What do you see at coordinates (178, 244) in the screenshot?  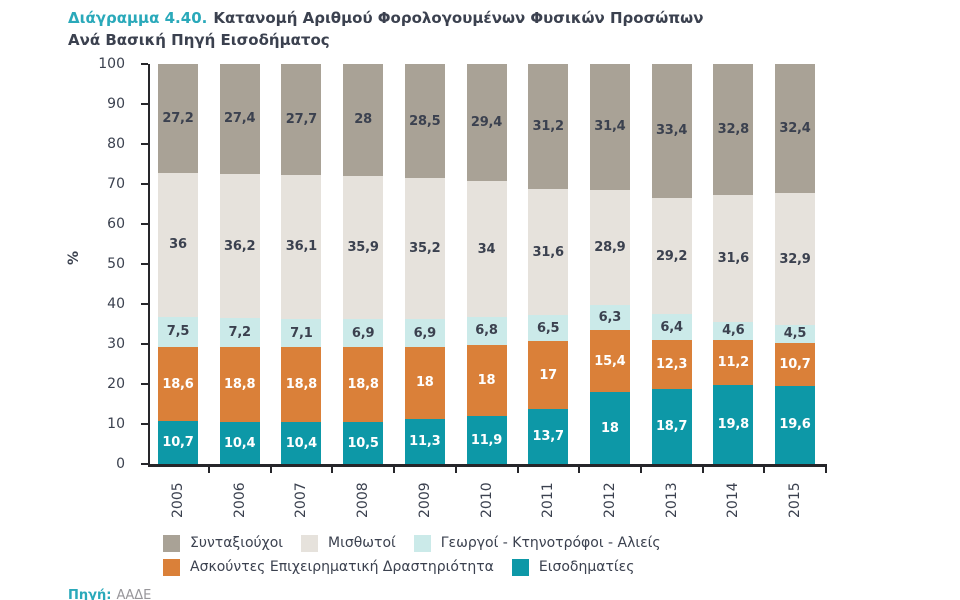 I see `bar-segment: 36` at bounding box center [178, 244].